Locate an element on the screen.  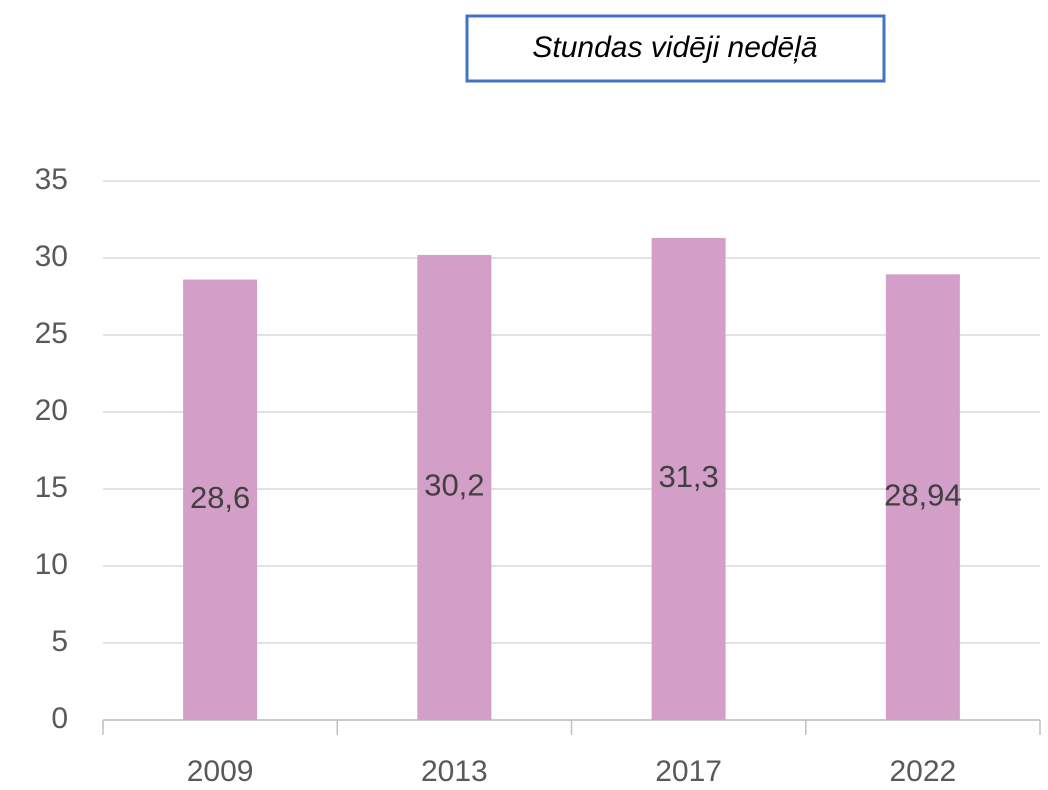
data-label: 28,6 is located at coordinates (220, 497).